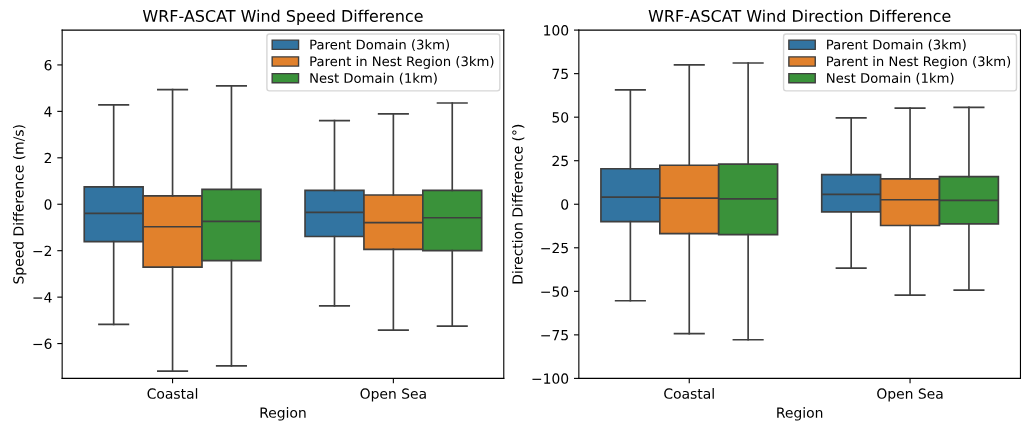 This screenshot has height=430, width=1036. Describe the element at coordinates (42, 250) in the screenshot. I see `y-tick-label: −2` at that location.